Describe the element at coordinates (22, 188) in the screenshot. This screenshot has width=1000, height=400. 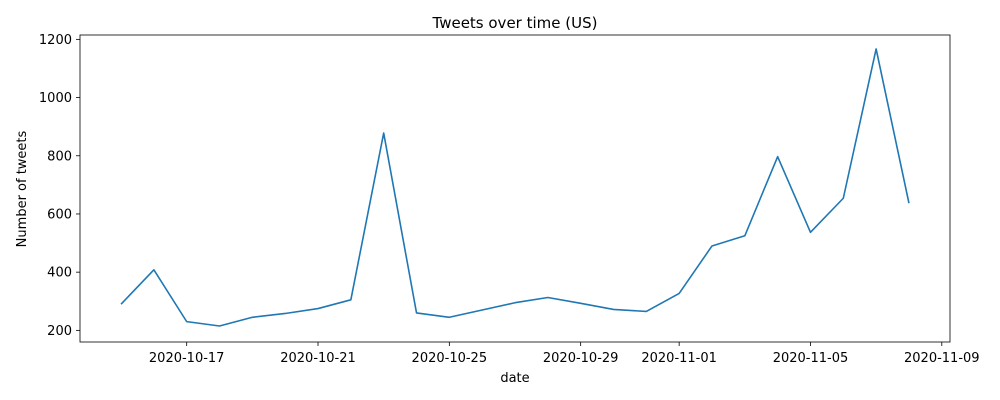
I see `y-axis-label: Number of tweets` at that location.